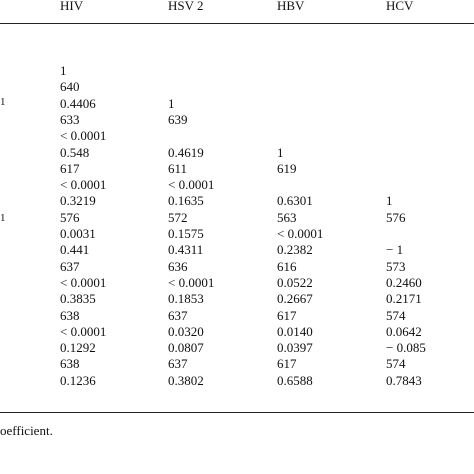  I want to click on table-cell: − 1, so click(395, 250).